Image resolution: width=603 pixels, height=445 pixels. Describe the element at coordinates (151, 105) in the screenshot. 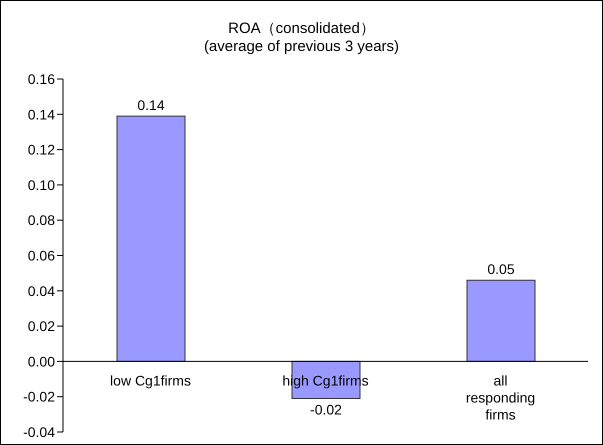

I see `data-label: 0.14` at that location.